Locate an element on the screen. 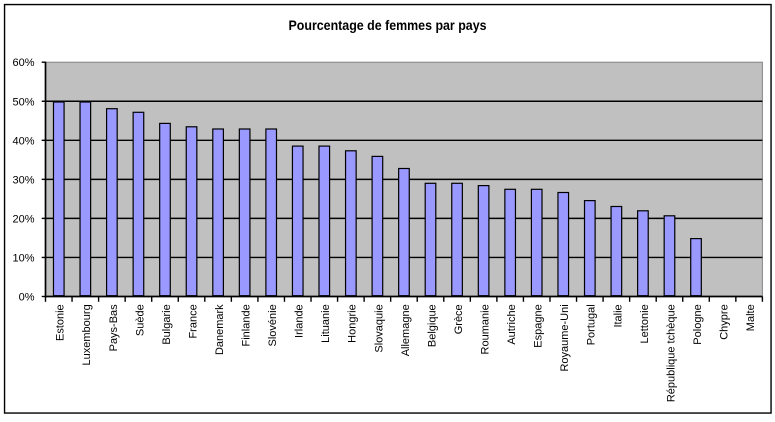  svg-text: 0% is located at coordinates (27, 298).